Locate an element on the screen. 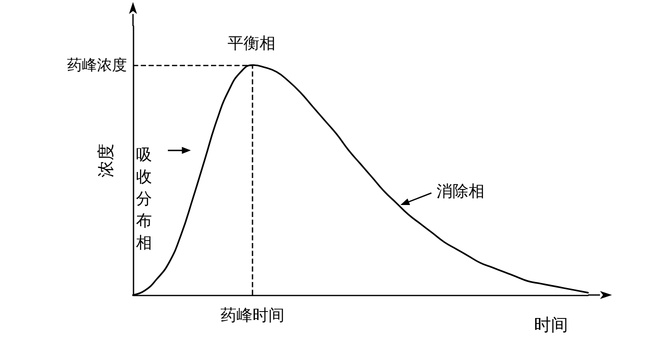 The height and width of the screenshot is (342, 660). text: 药峰时间 is located at coordinates (252, 315).